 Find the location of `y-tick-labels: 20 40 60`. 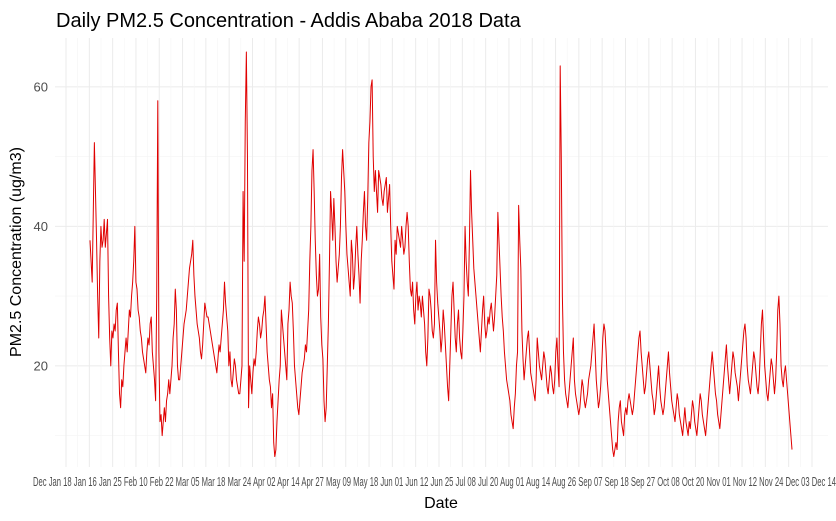

y-tick-labels: 20 40 60 is located at coordinates (41, 226).